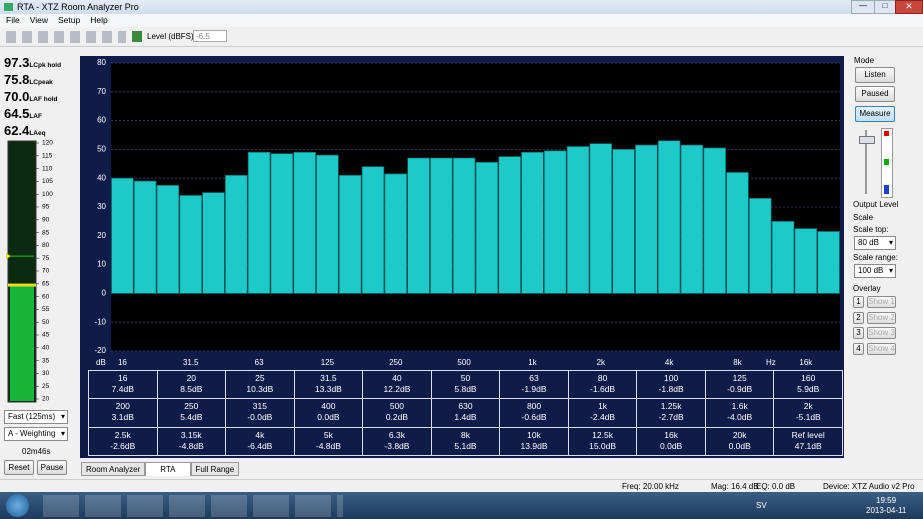 Image resolution: width=923 pixels, height=519 pixels. What do you see at coordinates (875, 114) in the screenshot?
I see `measure-button: Measure` at bounding box center [875, 114].